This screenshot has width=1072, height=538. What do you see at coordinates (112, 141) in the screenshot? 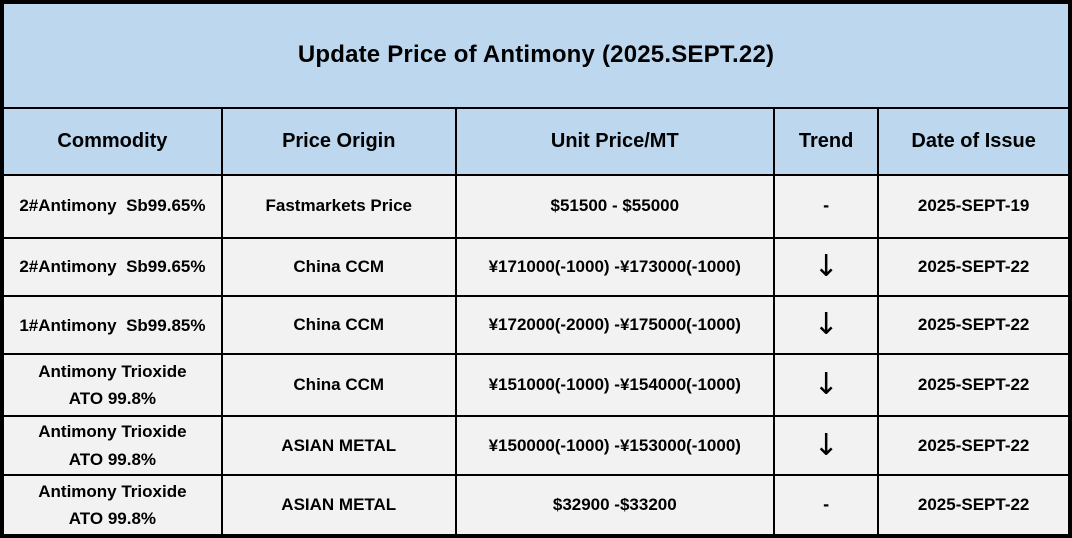
I see `column-header-commodity: Commodity` at bounding box center [112, 141].